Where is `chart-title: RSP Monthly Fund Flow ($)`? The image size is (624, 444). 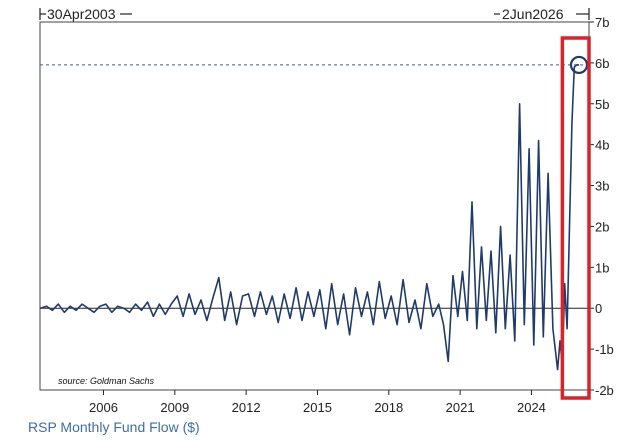 chart-title: RSP Monthly Fund Flow ($) is located at coordinates (114, 427).